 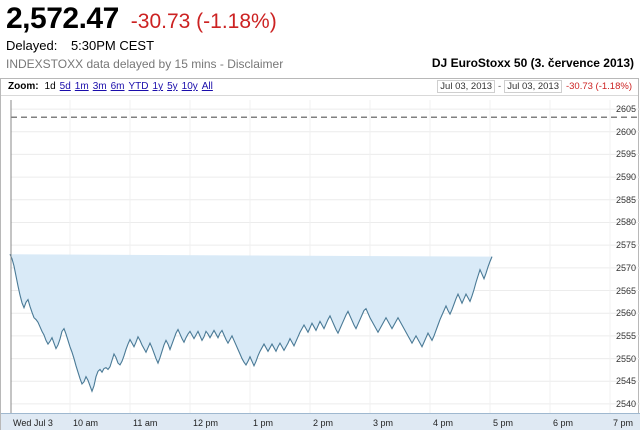 What do you see at coordinates (145, 423) in the screenshot?
I see `x-tick-label: 11 am` at bounding box center [145, 423].